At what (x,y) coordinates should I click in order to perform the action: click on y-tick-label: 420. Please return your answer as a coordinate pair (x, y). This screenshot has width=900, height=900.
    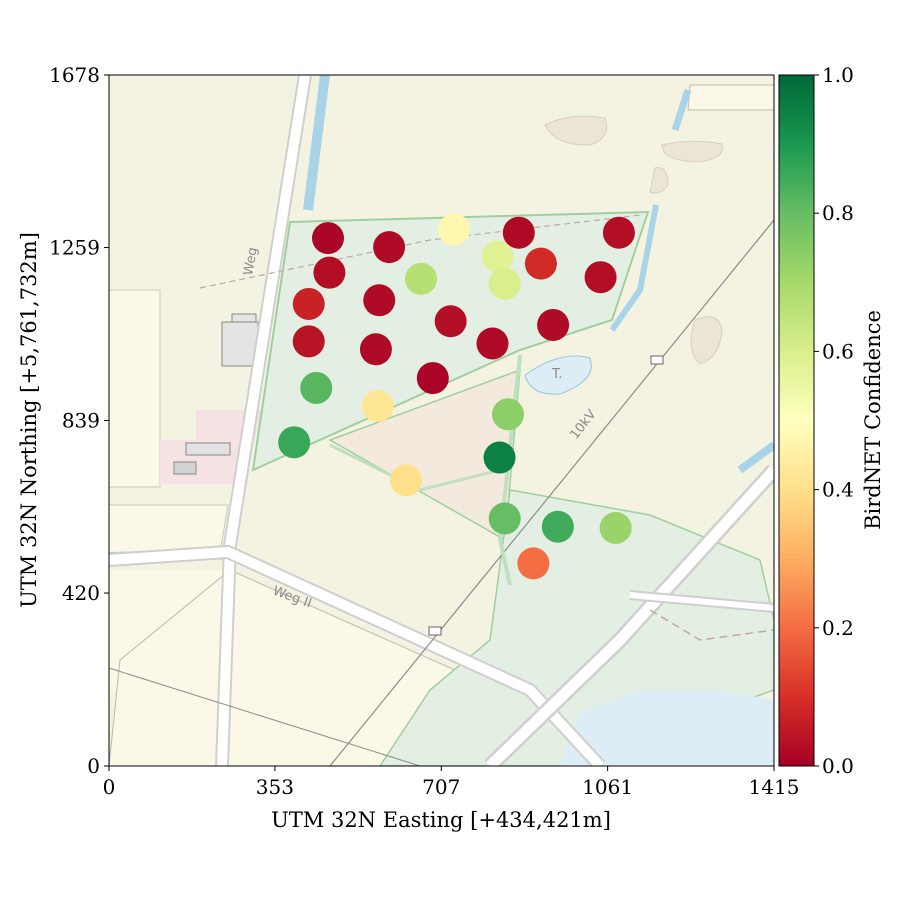
    Looking at the image, I should click on (81, 593).